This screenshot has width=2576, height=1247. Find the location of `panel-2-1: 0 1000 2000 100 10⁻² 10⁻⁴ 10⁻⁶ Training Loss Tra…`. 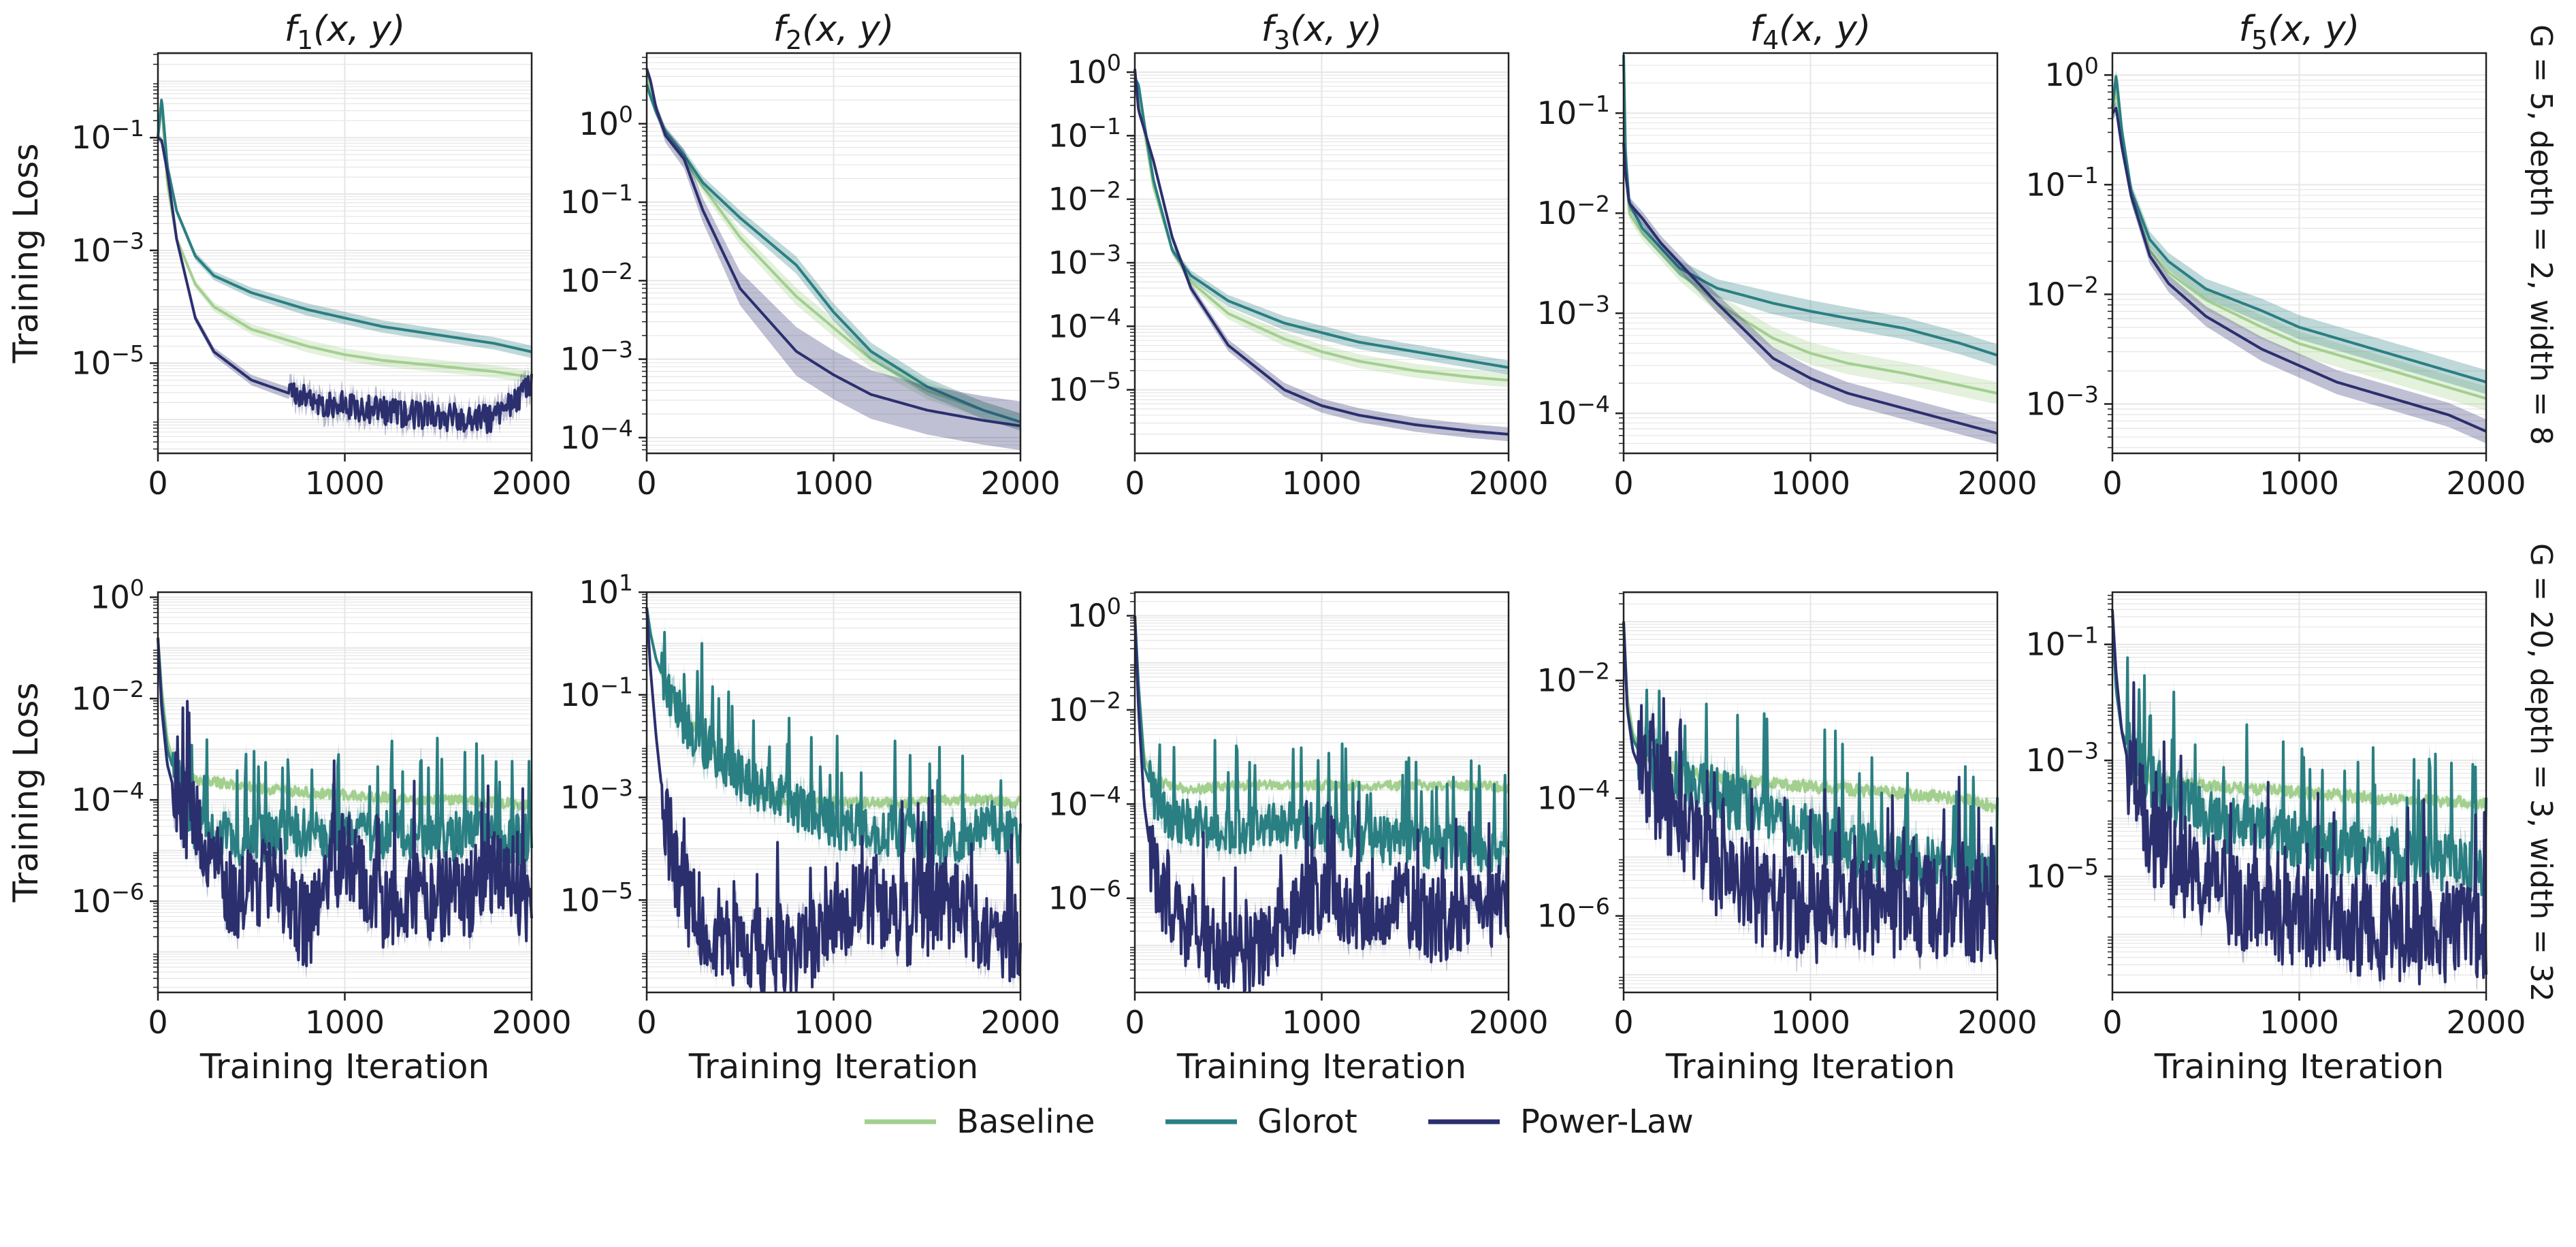

panel-2-1: 0 1000 2000 100 10⁻² 10⁻⁴ 10⁻⁶ Training Loss Tra… is located at coordinates (289, 830).